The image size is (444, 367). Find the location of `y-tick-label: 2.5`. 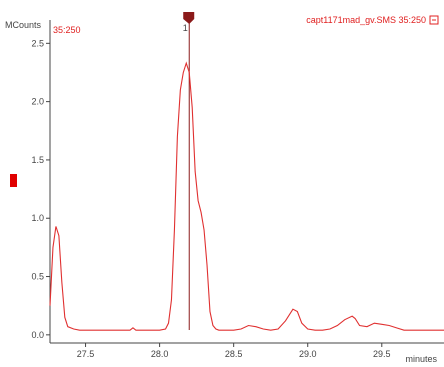

y-tick-label: 2.5 is located at coordinates (37, 43).